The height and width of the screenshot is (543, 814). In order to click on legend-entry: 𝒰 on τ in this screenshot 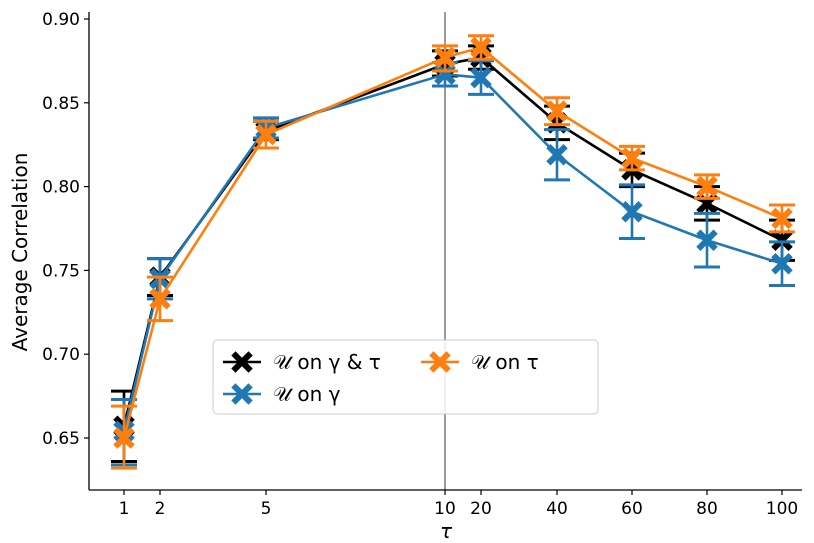, I will do `click(480, 362)`.